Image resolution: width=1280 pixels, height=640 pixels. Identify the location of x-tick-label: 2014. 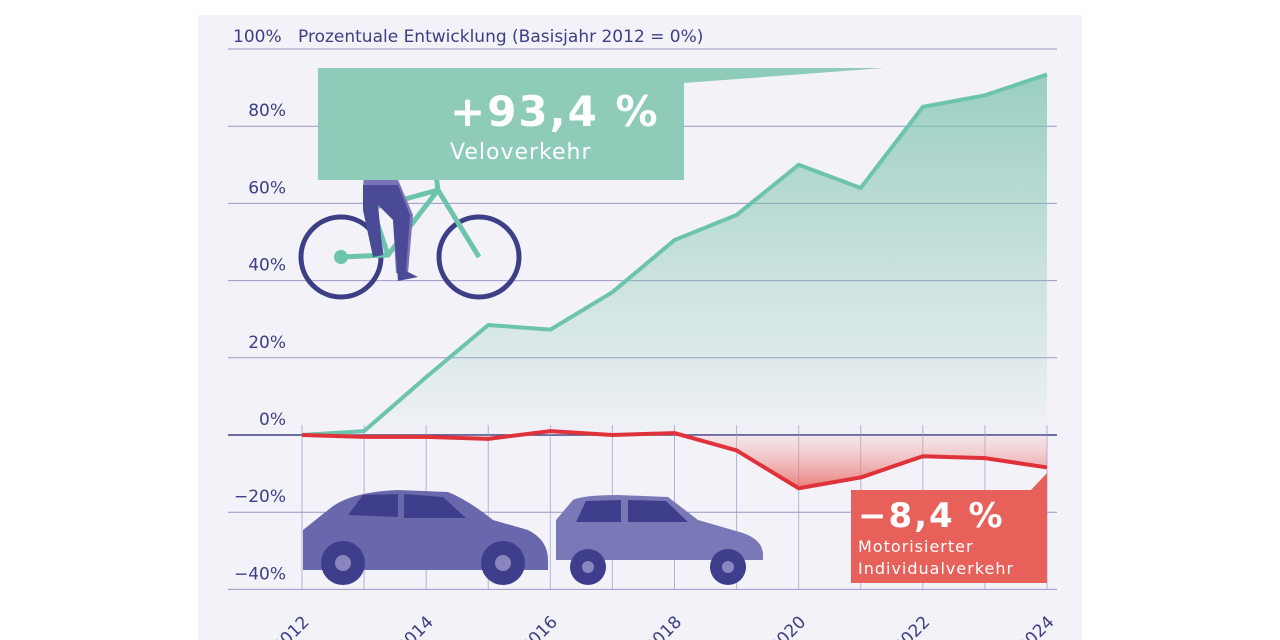
(415, 626).